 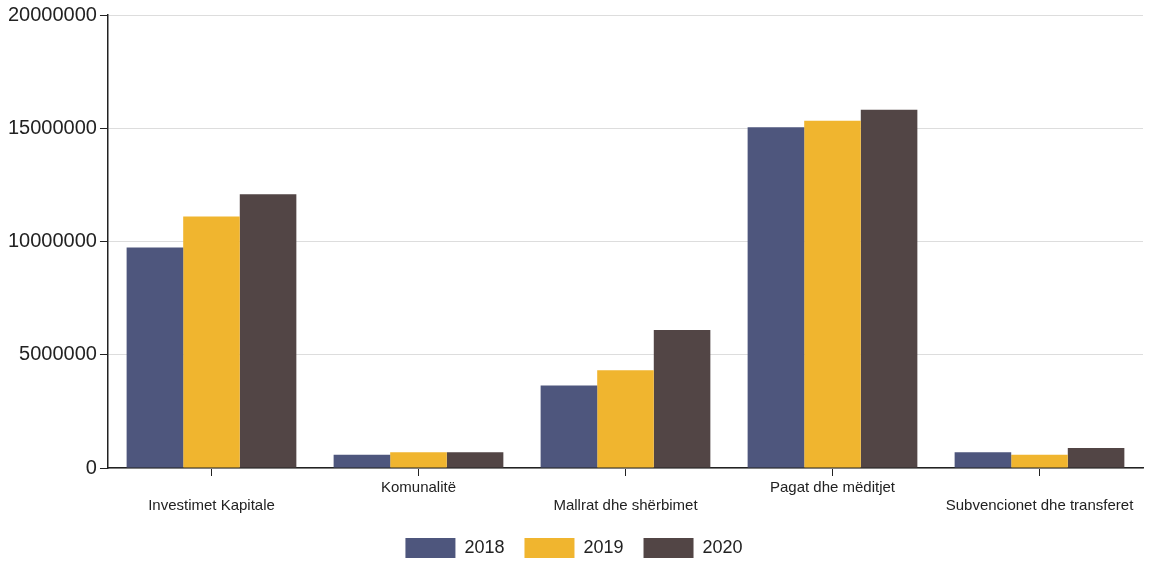 I want to click on x-tick-label: Komunalitë, so click(x=418, y=487).